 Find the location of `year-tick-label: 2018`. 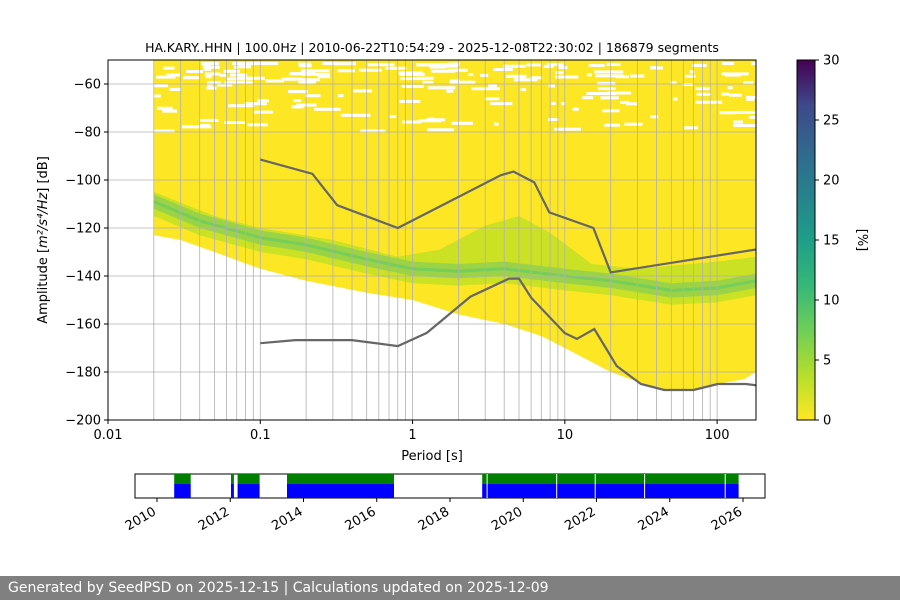

year-tick-label: 2018 is located at coordinates (434, 519).